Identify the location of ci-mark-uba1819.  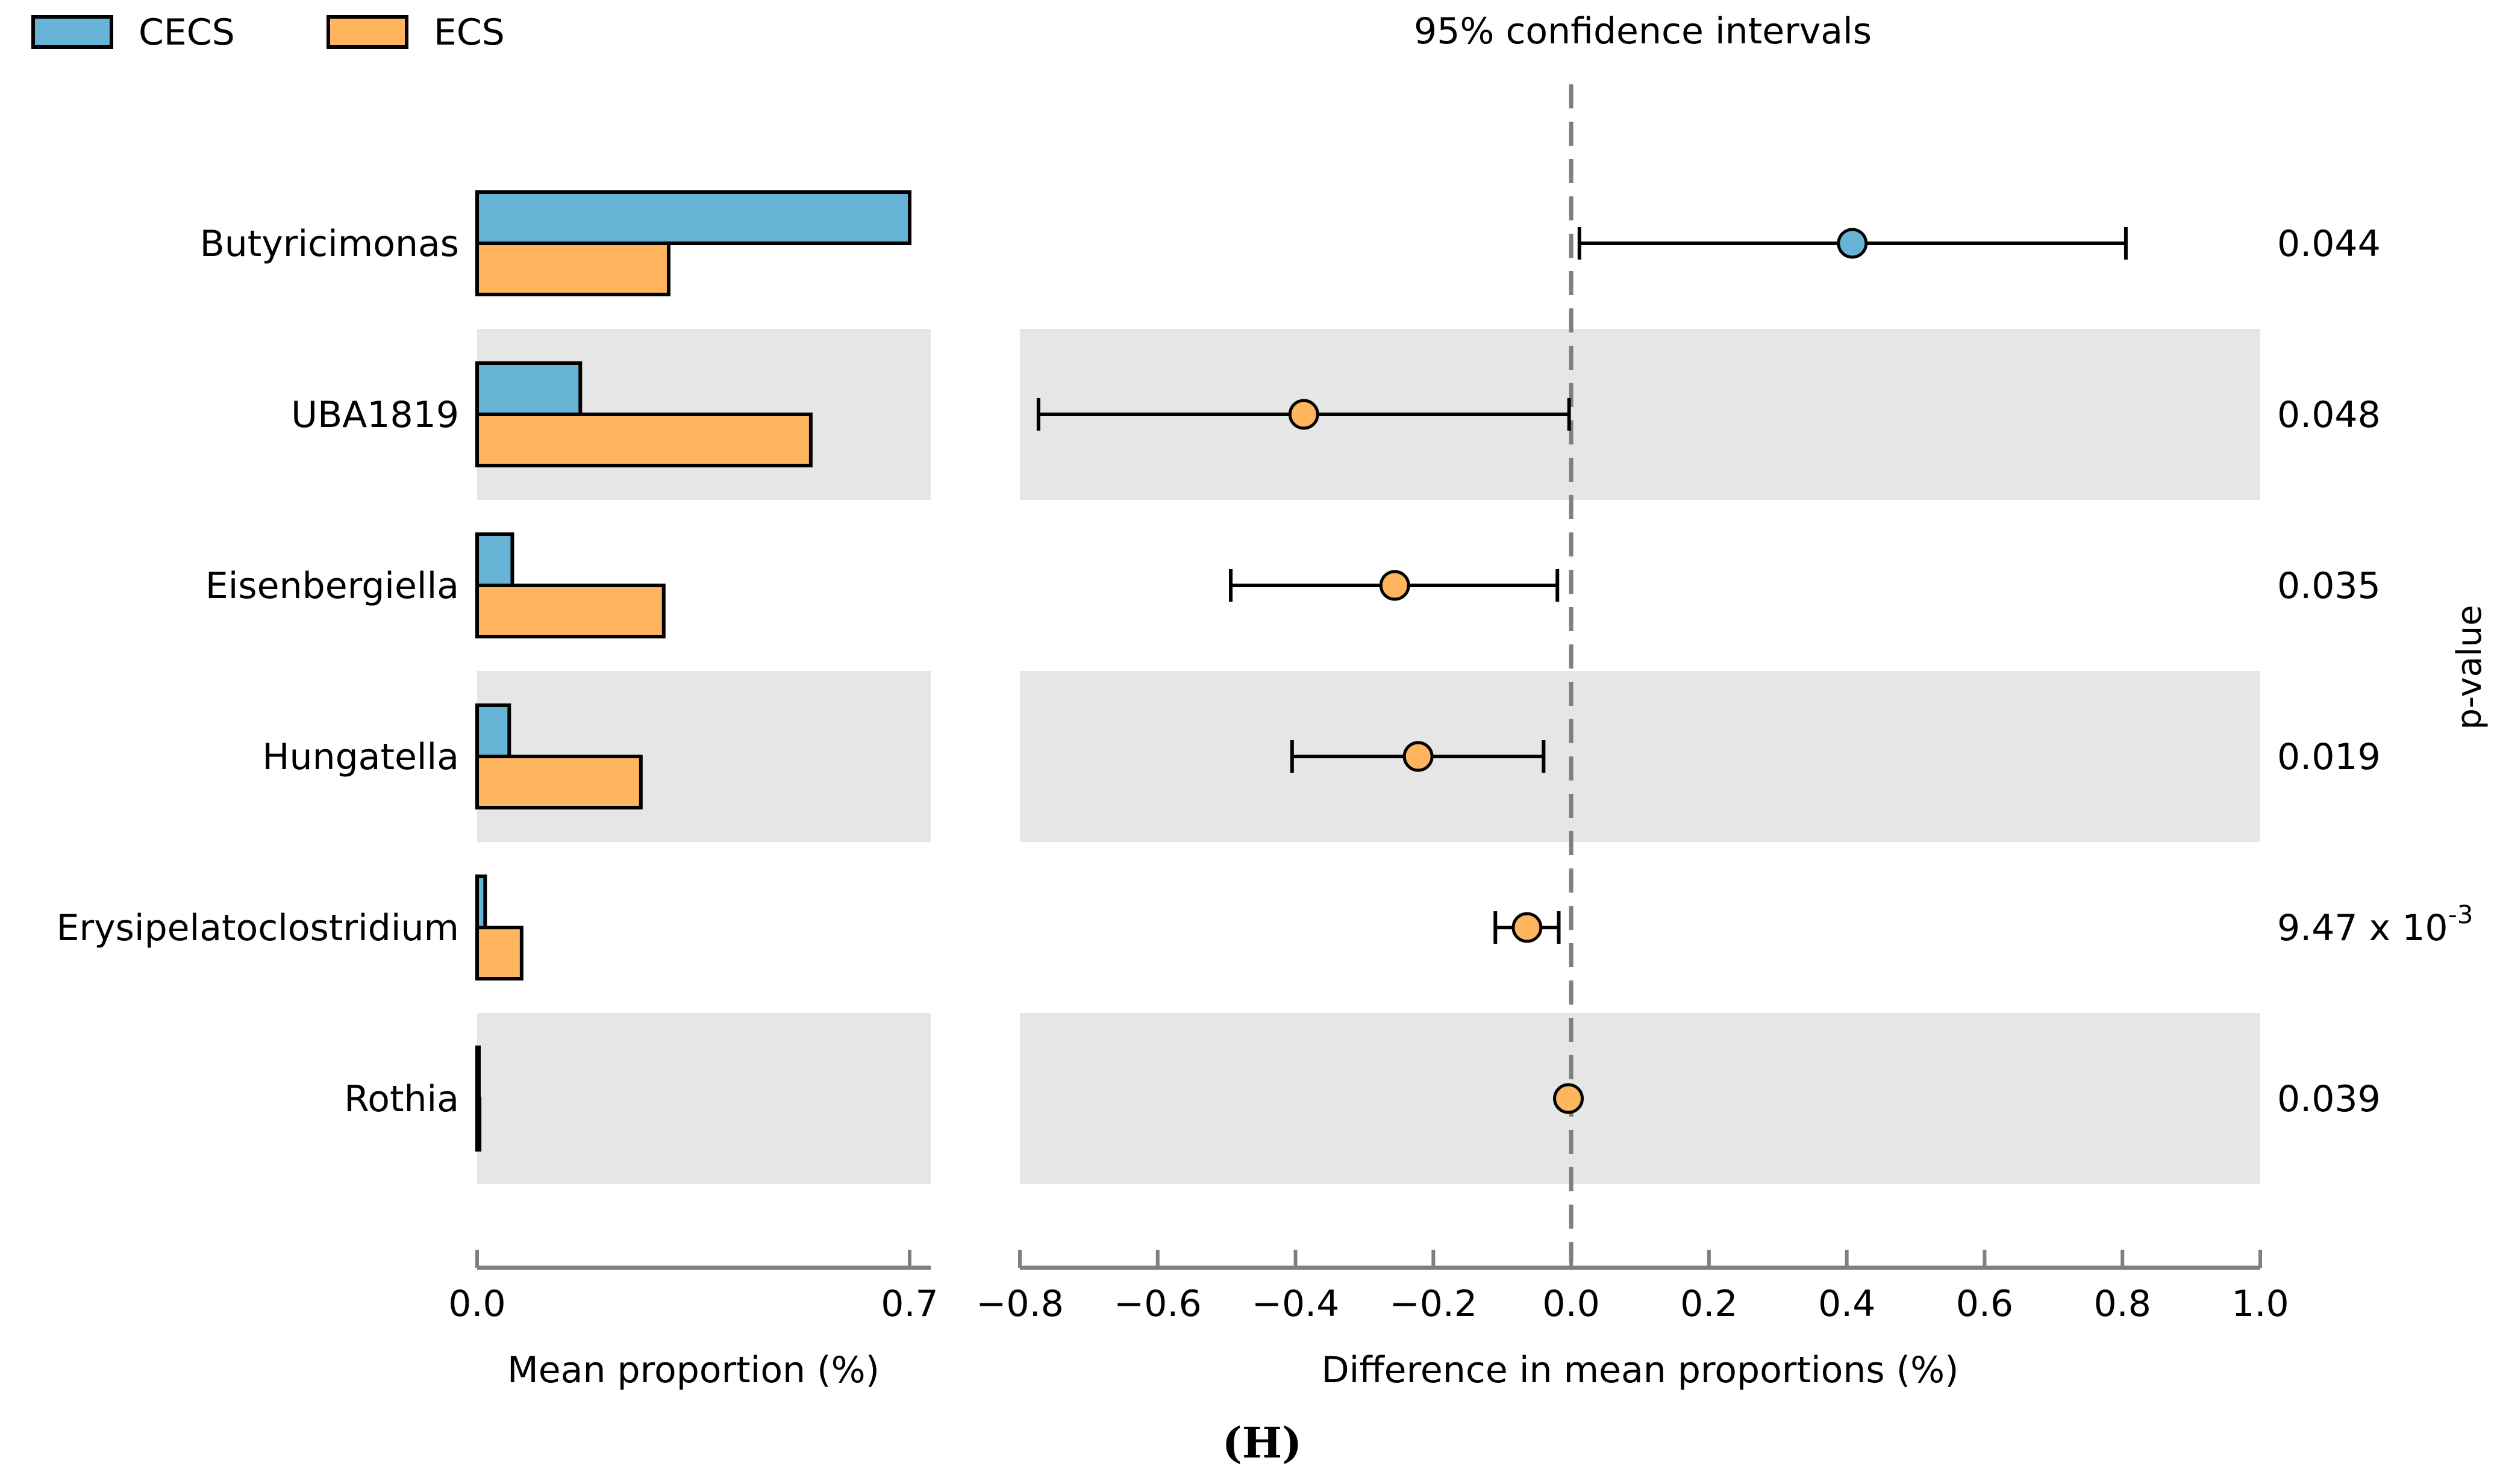
(1303, 415).